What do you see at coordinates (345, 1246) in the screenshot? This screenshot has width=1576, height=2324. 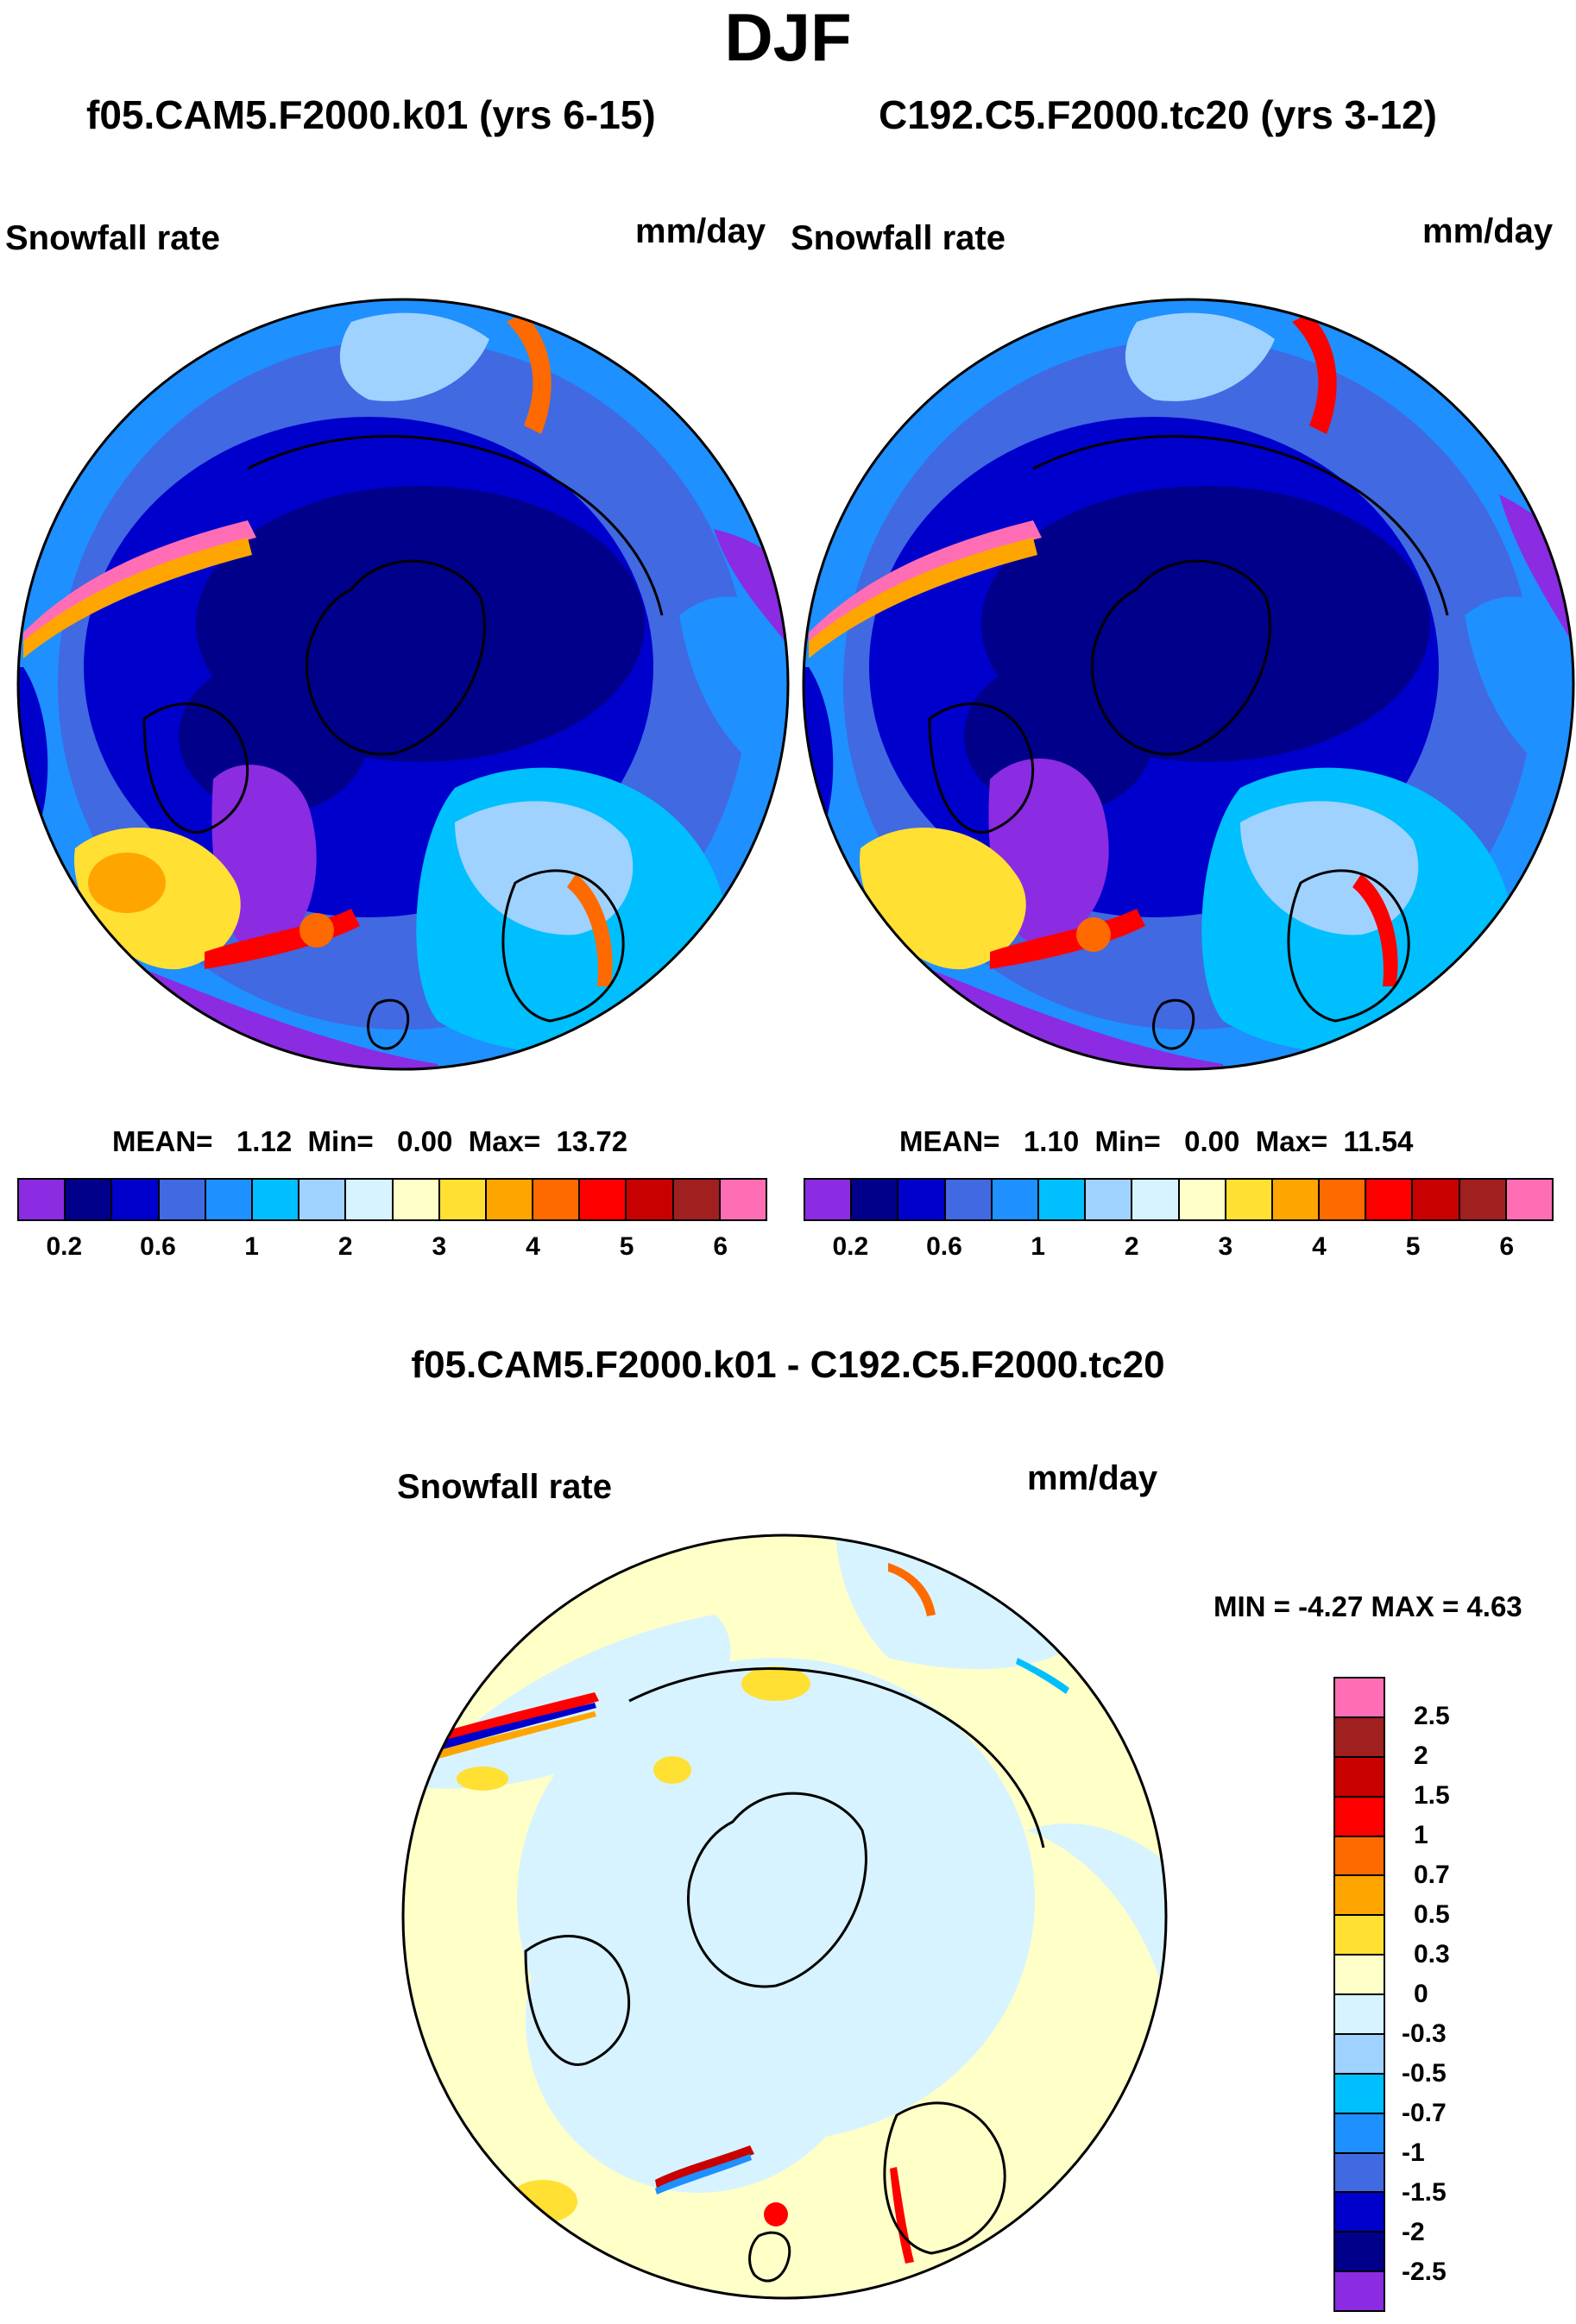 I see `panel1-colorbar-tick-label: 2` at bounding box center [345, 1246].